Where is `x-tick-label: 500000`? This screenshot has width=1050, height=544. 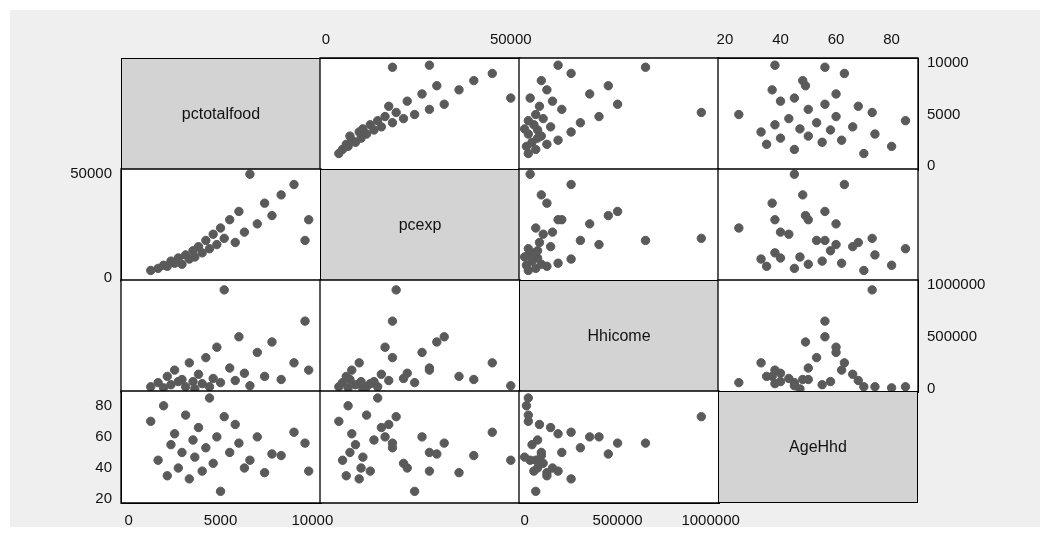
x-tick-label: 500000 is located at coordinates (617, 520).